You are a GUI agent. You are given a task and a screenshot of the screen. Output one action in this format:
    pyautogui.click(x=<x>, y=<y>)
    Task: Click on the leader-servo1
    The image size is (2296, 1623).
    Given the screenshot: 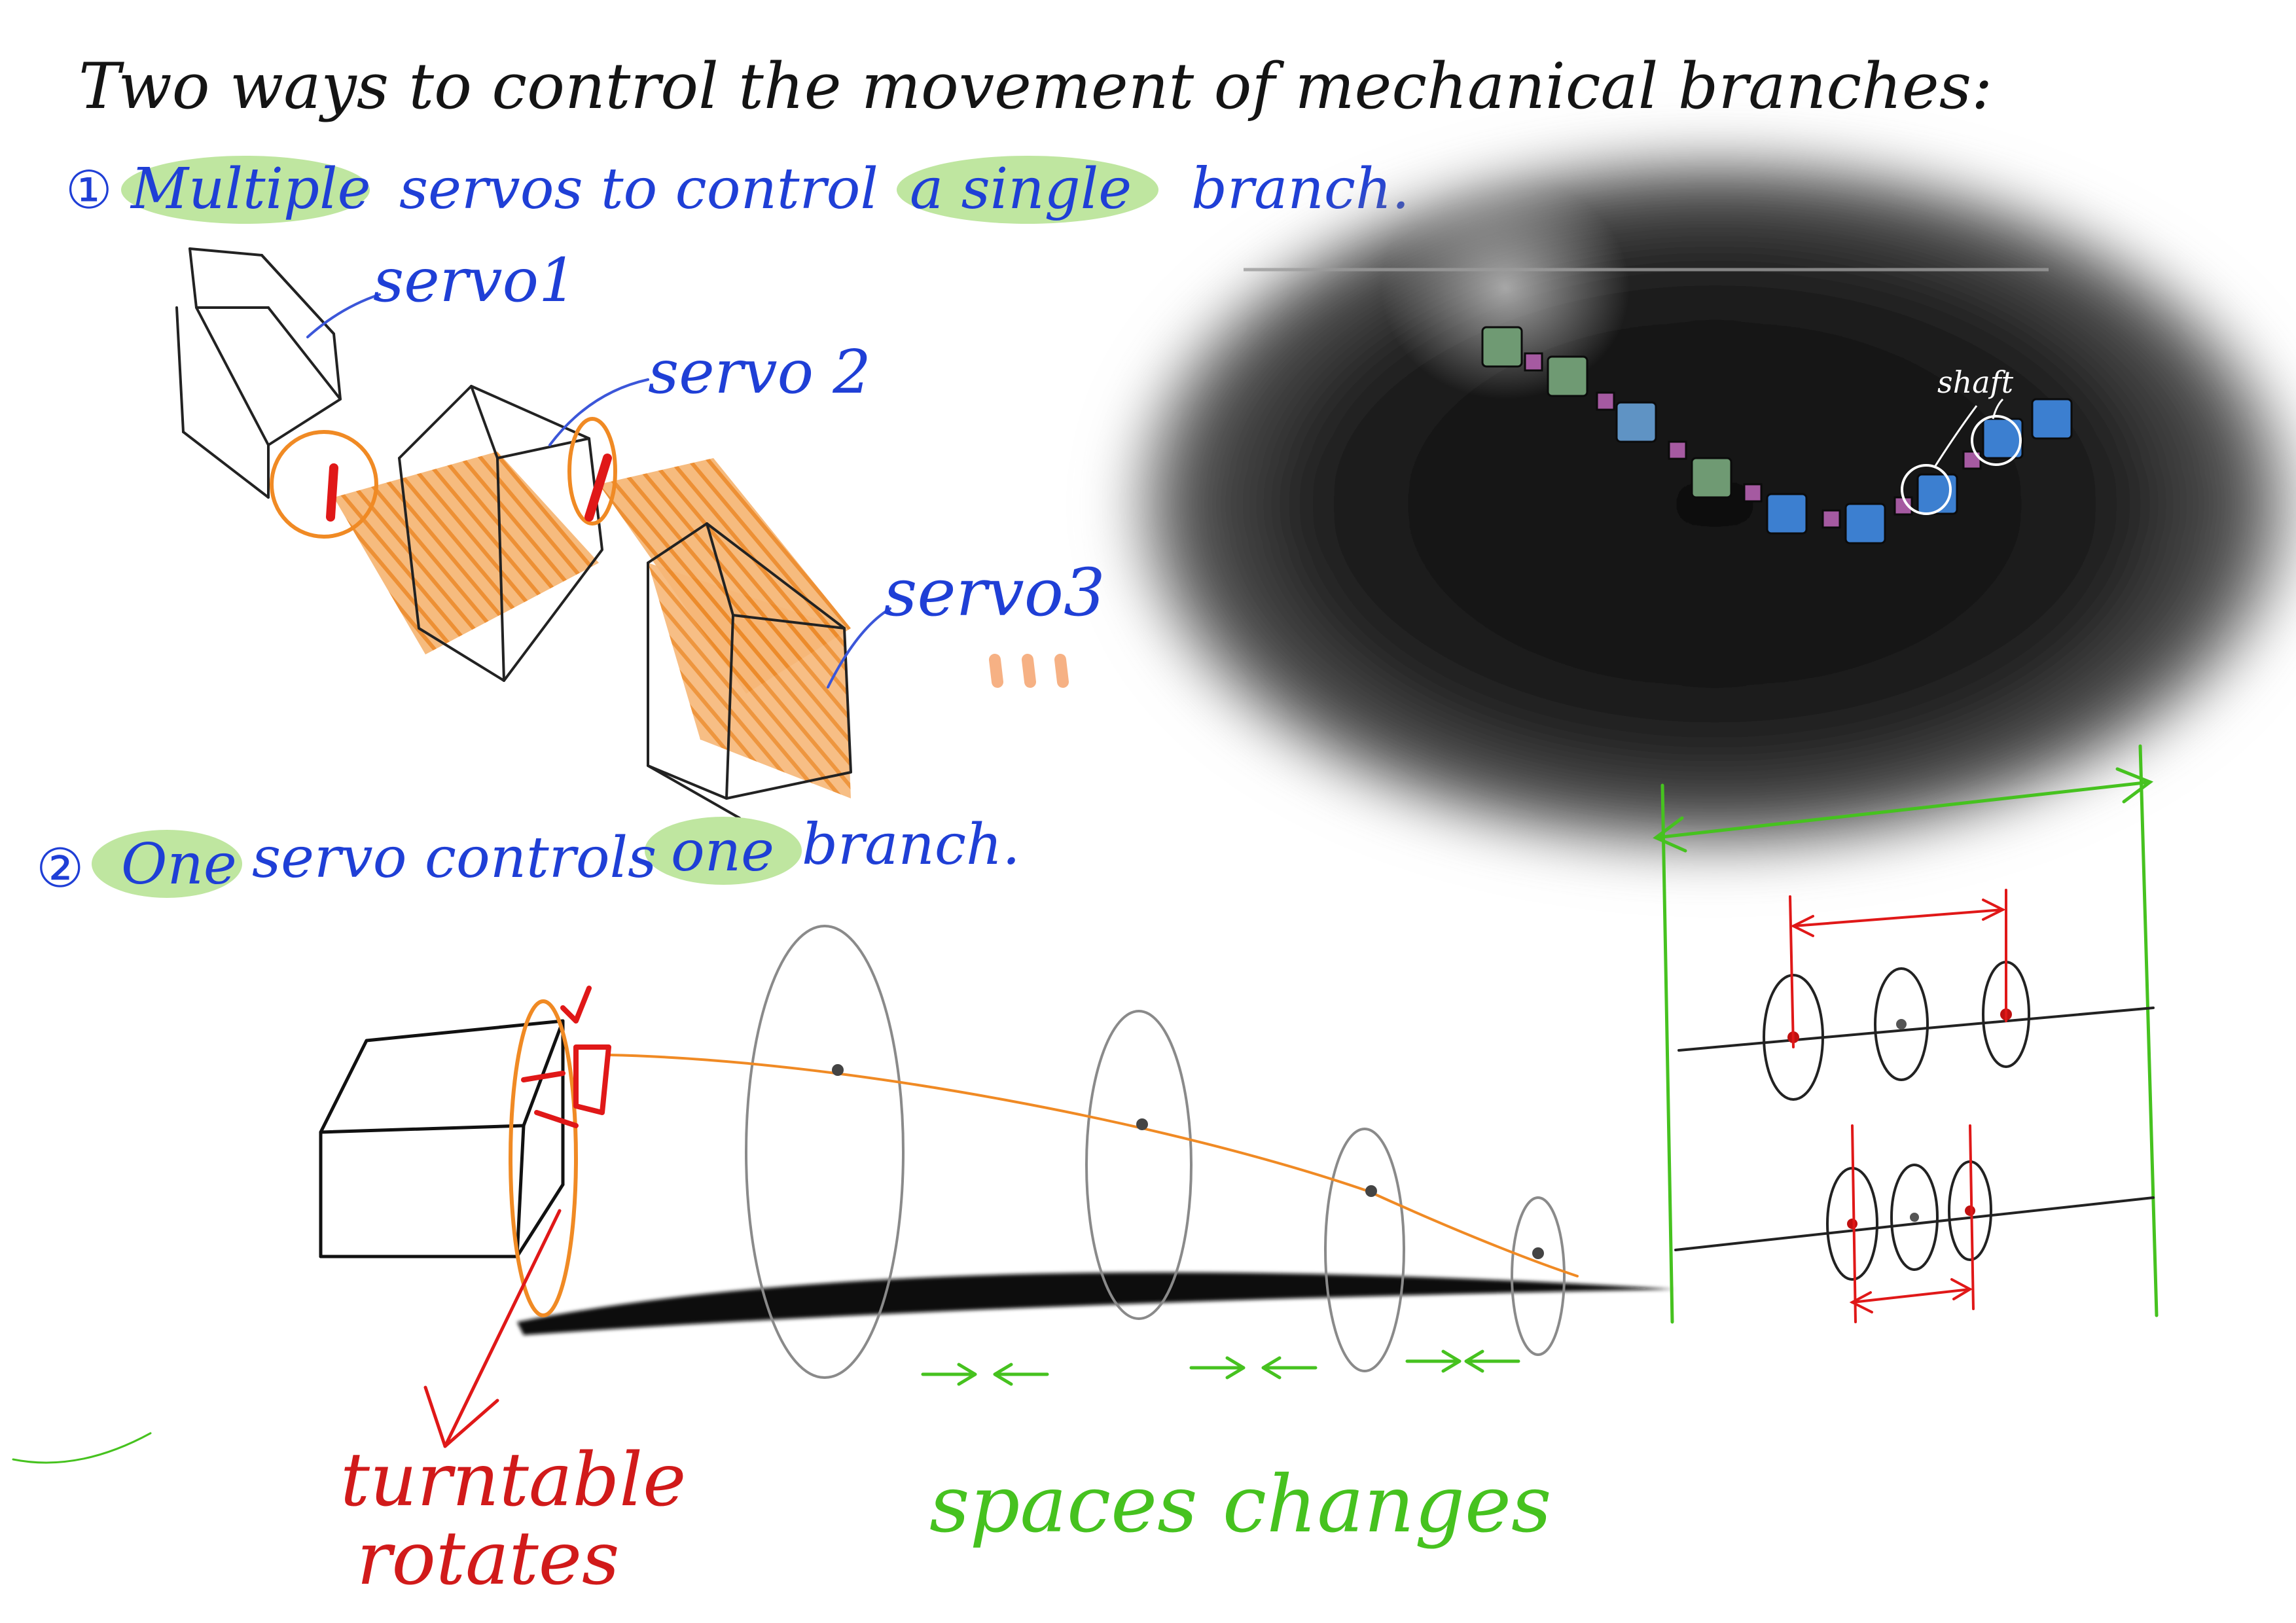 What is the action you would take?
    pyautogui.click(x=343, y=315)
    